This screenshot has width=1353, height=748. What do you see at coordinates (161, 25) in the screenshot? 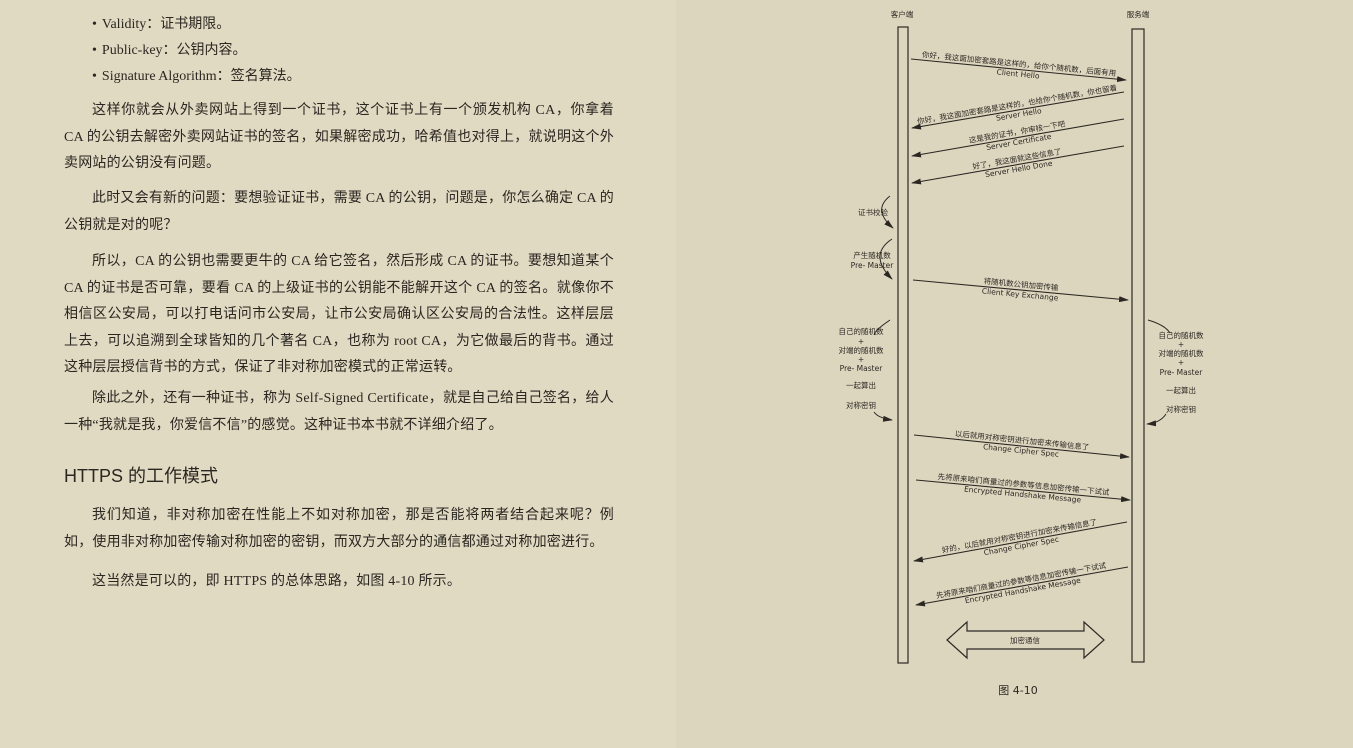
I see `bullet-validity: Validity：证书期限。` at bounding box center [161, 25].